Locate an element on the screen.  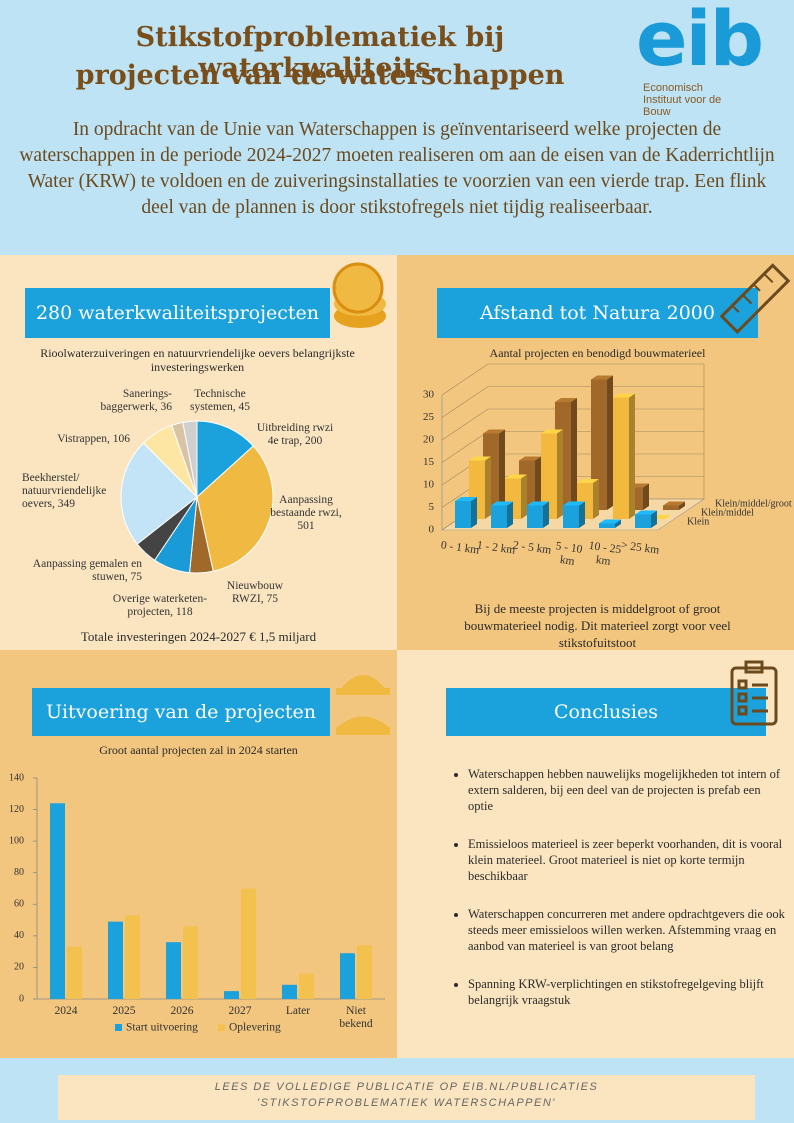
section-heading: Afstand tot Natura 2000 is located at coordinates (597, 313).